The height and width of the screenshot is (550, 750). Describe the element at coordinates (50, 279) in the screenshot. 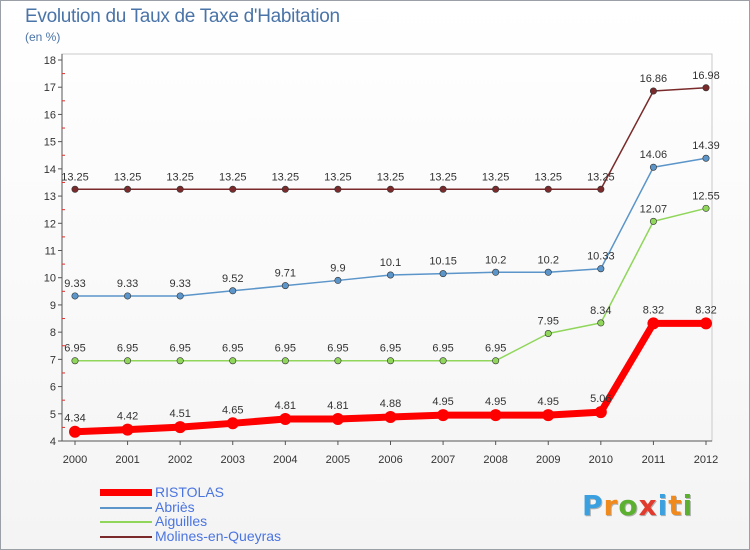

I see `y-tick-label: 10` at that location.